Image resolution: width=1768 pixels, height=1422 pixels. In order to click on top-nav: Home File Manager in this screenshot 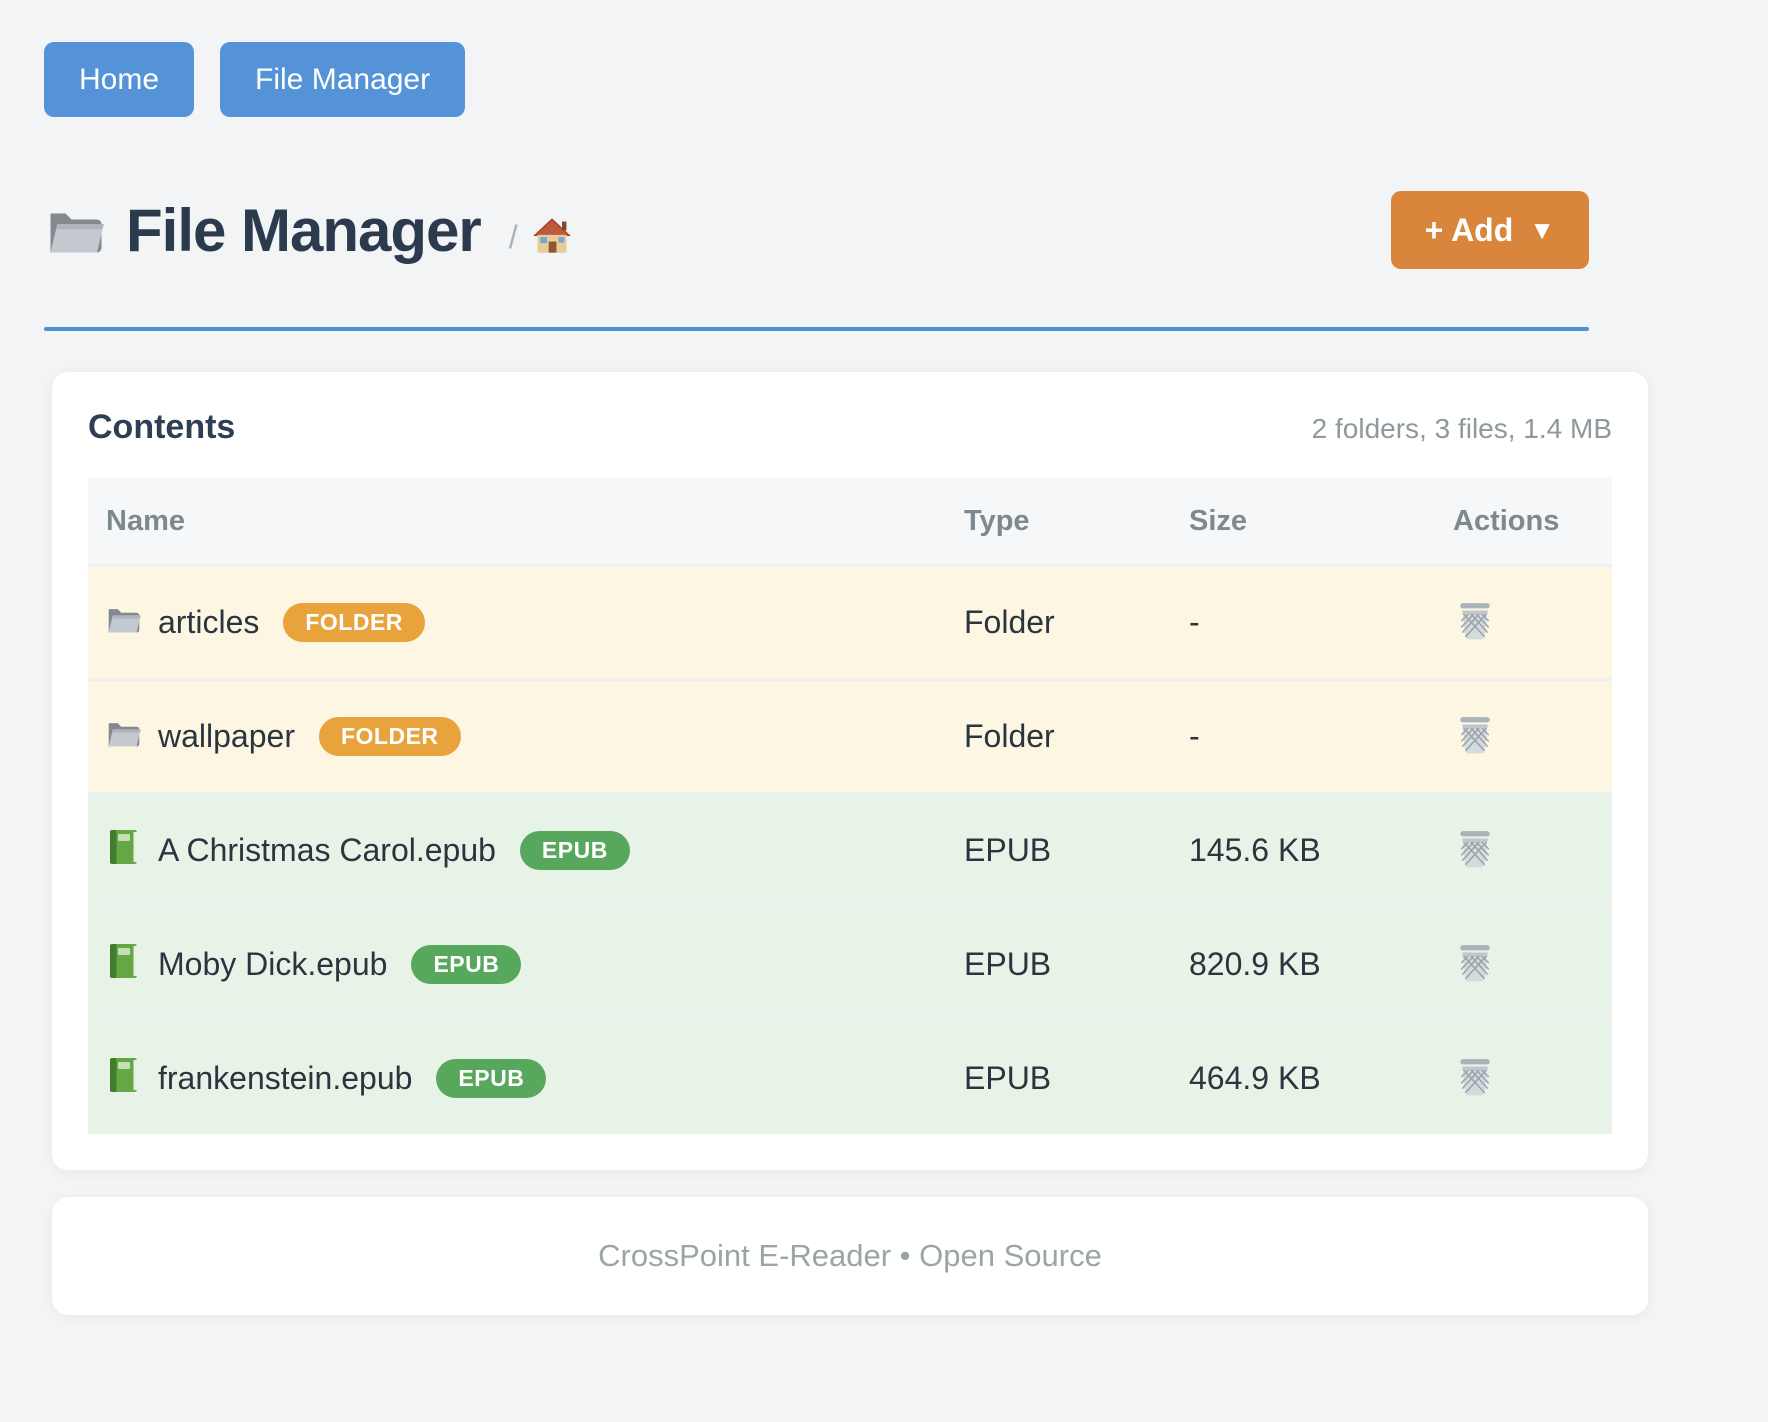, I will do `click(906, 79)`.